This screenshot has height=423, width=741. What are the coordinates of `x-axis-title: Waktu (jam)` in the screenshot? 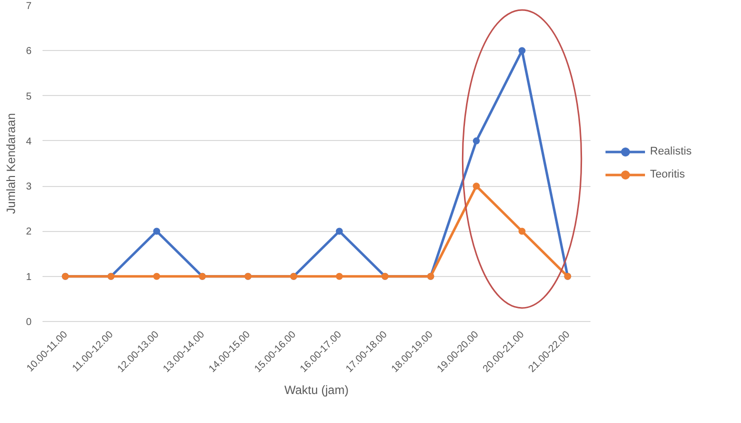 It's located at (316, 390).